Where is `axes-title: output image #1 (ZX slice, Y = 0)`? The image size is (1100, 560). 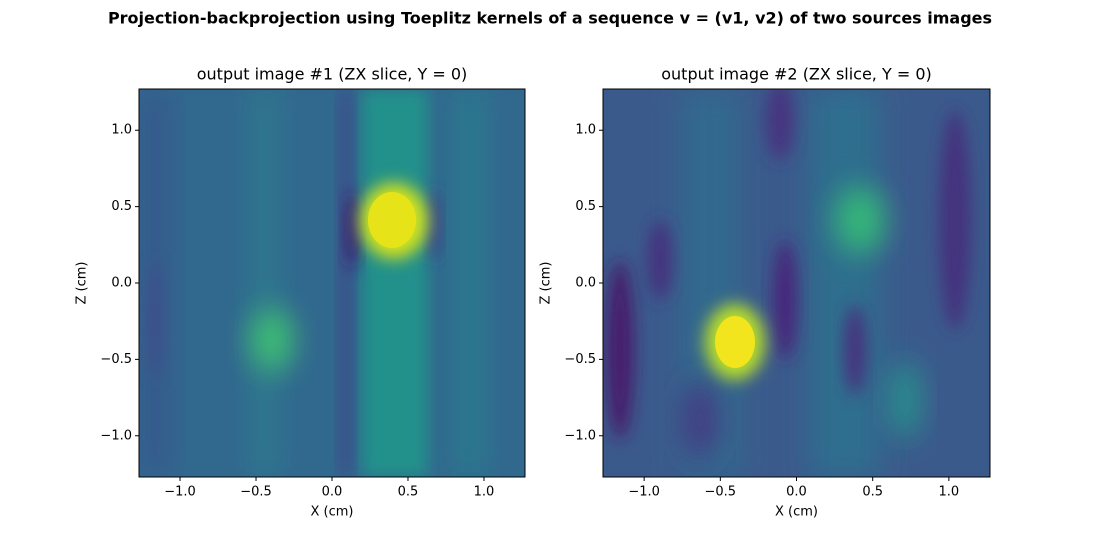 axes-title: output image #1 (ZX slice, Y = 0) is located at coordinates (332, 74).